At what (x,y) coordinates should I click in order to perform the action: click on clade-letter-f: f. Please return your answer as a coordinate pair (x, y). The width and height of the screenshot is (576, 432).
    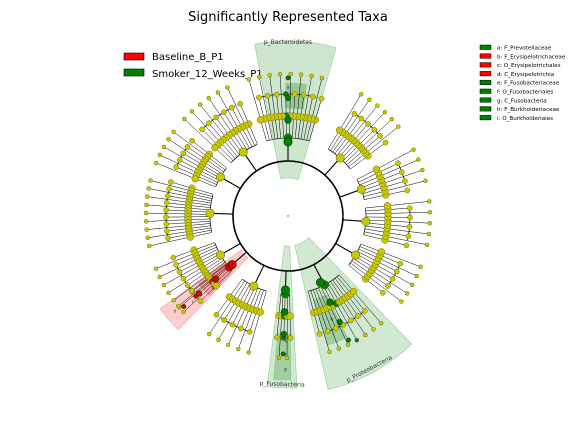
    Looking at the image, I should click on (286, 355).